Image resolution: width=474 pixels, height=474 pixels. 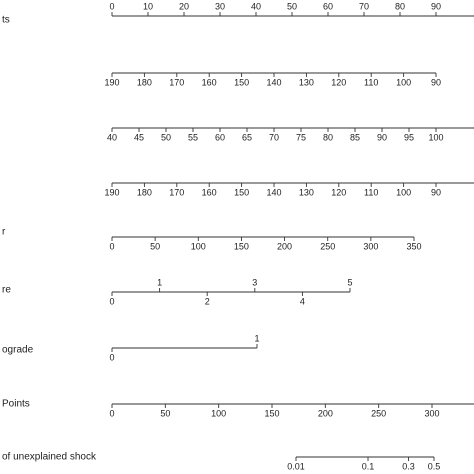 I want to click on tick-label: 30, so click(x=220, y=6).